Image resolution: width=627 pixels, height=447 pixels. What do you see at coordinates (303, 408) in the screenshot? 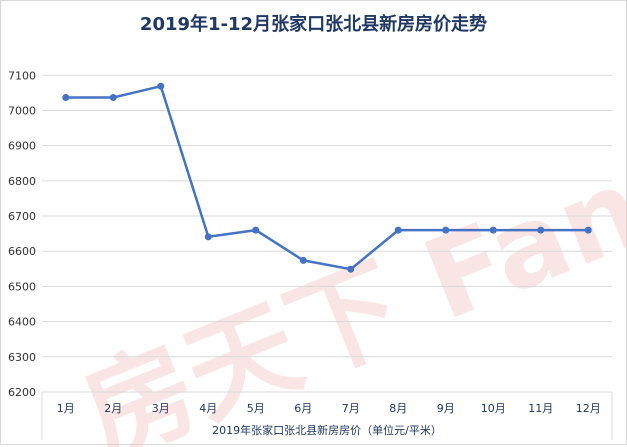
I see `x-tick-label: 6月` at bounding box center [303, 408].